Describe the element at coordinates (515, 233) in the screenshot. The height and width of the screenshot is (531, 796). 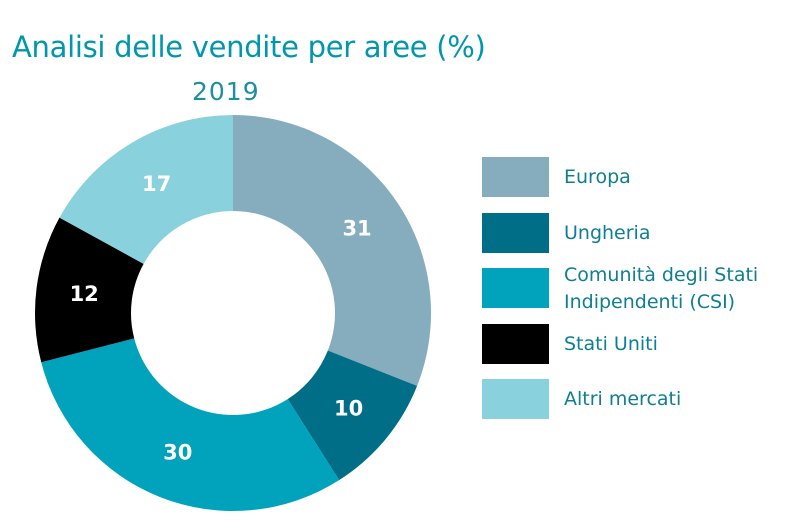
I see `legend-swatch-ungheria` at that location.